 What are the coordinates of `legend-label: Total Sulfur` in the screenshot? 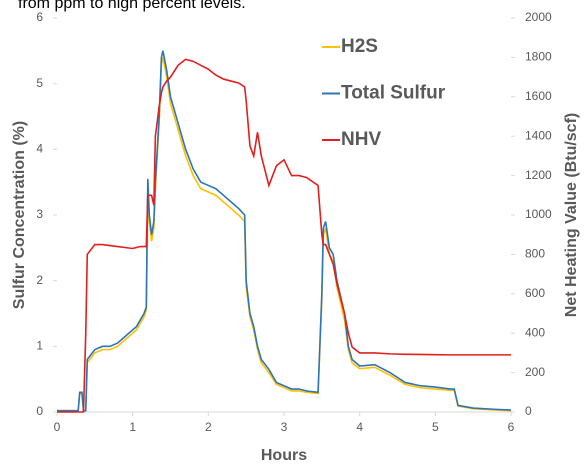 It's located at (393, 93).